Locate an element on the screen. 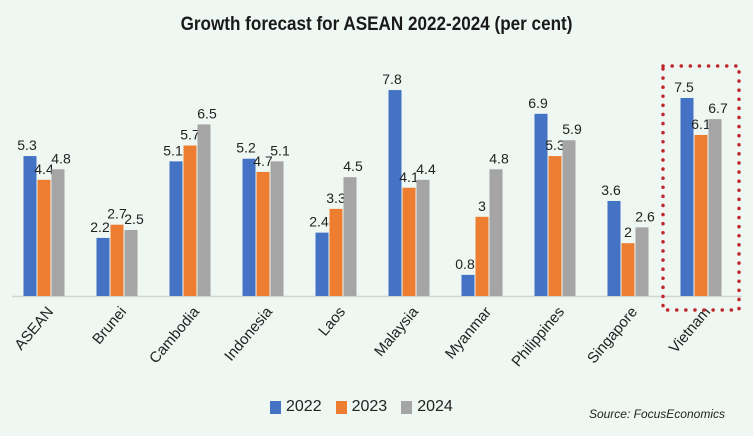  data-label: 3 is located at coordinates (482, 206).